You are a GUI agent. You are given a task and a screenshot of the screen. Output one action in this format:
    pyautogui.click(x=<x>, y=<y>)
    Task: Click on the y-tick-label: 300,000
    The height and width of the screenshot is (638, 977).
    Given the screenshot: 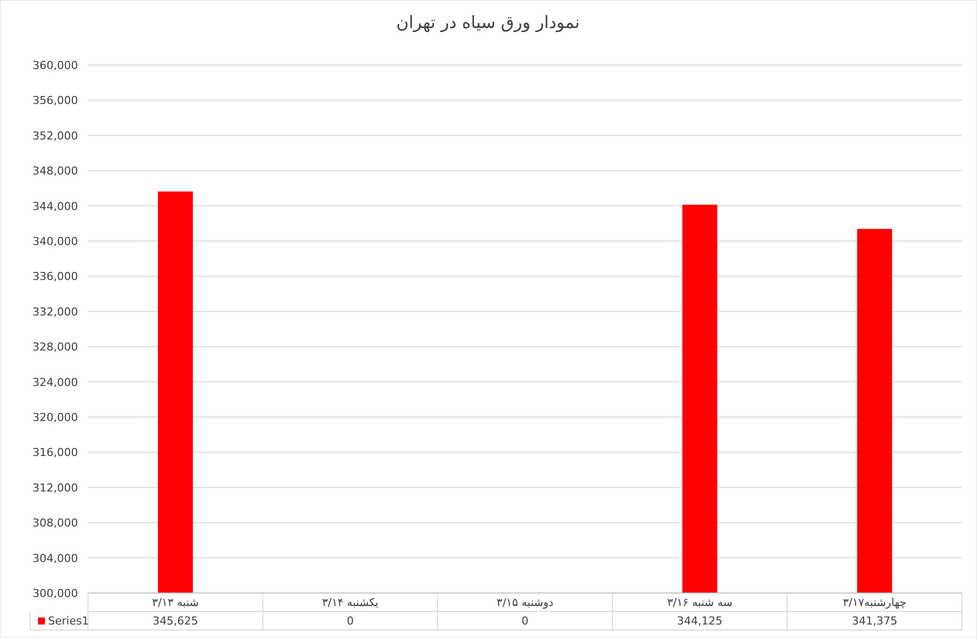 What is the action you would take?
    pyautogui.click(x=55, y=593)
    